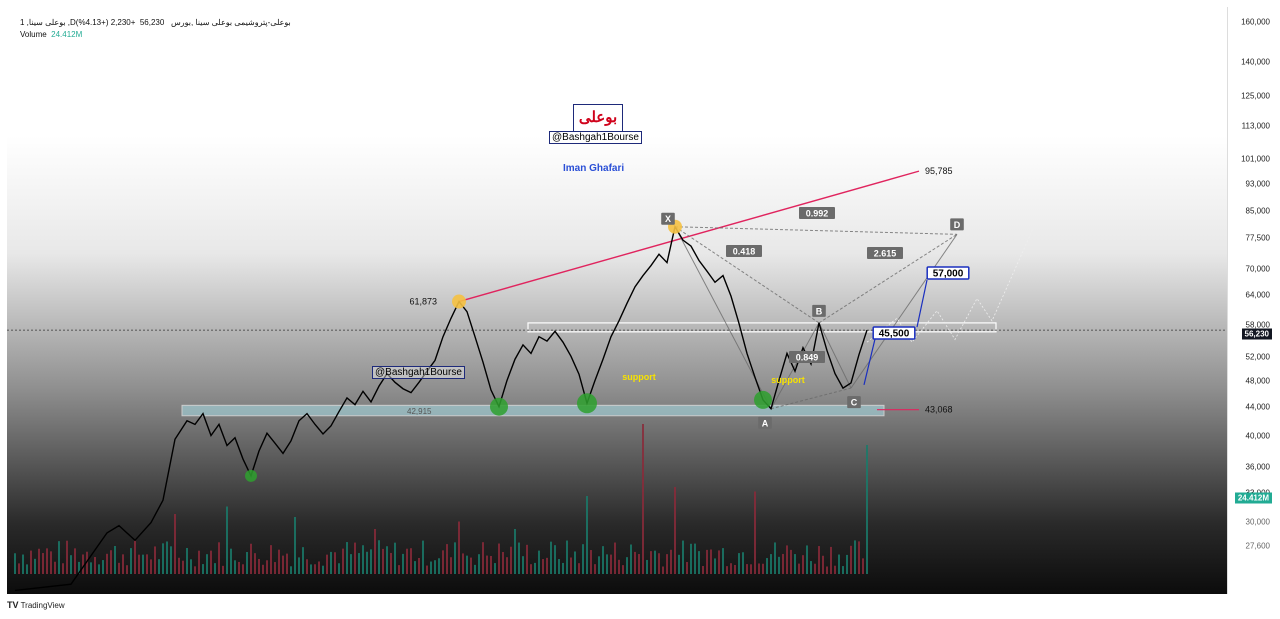 This screenshot has width=1280, height=619. I want to click on price-tick-label: 44,000, so click(1257, 407).